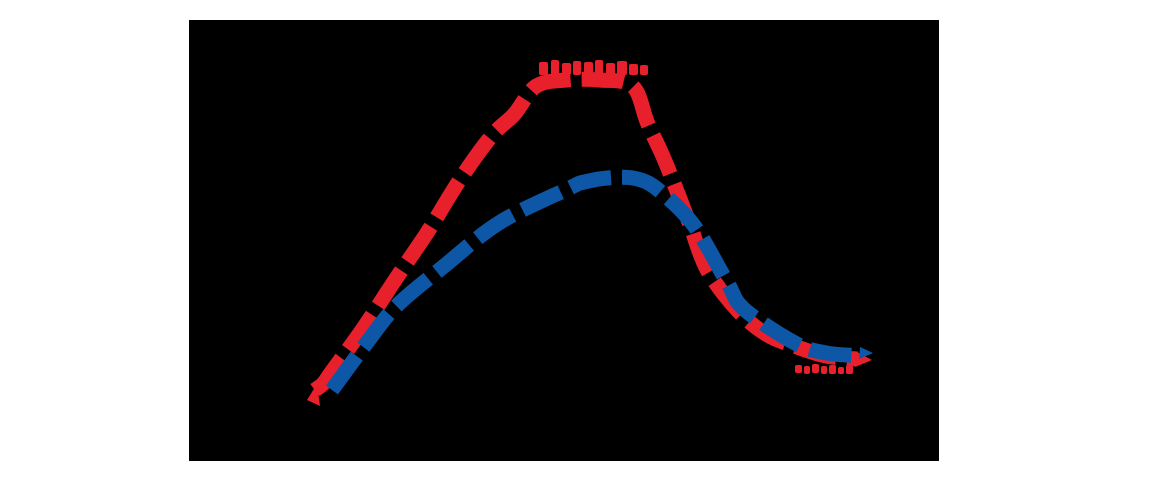  Describe the element at coordinates (863, 359) in the screenshot. I see `red-end-tip` at that location.